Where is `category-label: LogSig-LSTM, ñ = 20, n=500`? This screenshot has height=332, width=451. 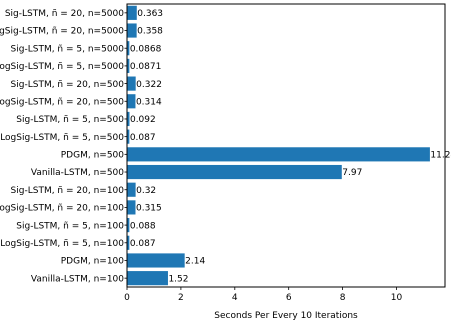 category-label: LogSig-LSTM, ñ = 20, n=500 is located at coordinates (62, 102).